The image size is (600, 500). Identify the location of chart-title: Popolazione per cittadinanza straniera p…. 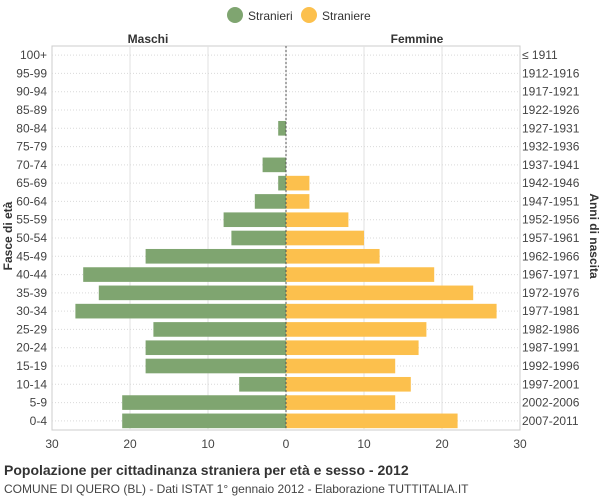
(206, 470).